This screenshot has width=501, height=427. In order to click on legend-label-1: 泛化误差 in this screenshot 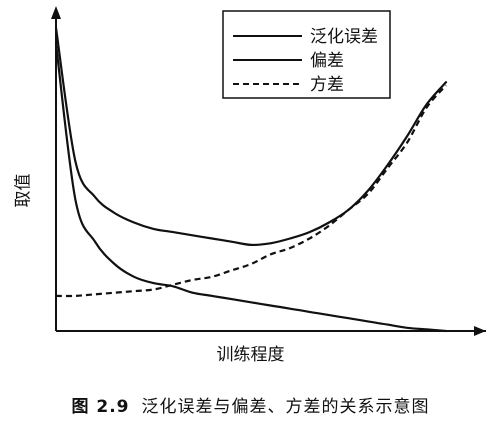, I will do `click(344, 37)`.